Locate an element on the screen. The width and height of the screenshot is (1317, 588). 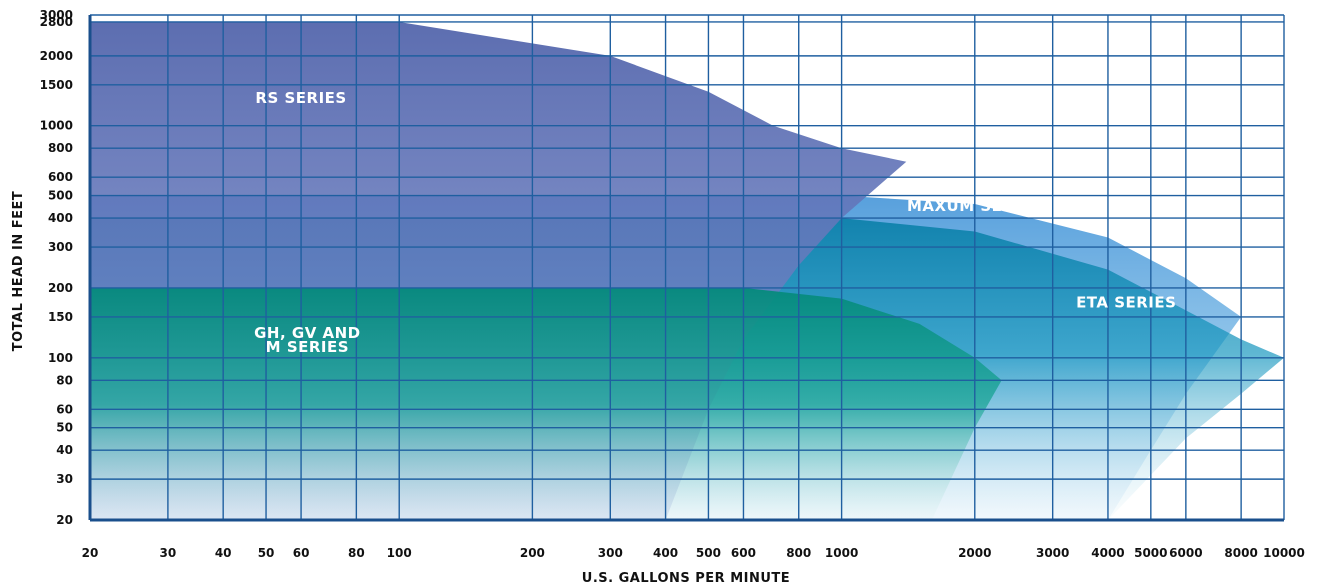
x-tick-label: 500 is located at coordinates (708, 553).